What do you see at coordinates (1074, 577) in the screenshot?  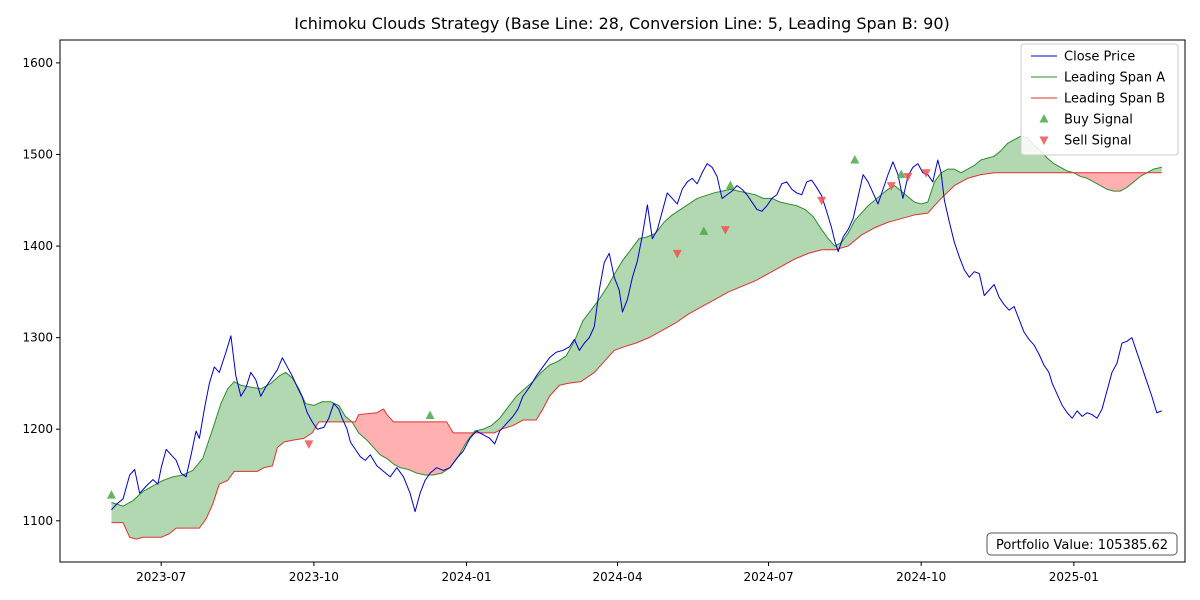 I see `x-tick-label: 2025-01` at bounding box center [1074, 577].